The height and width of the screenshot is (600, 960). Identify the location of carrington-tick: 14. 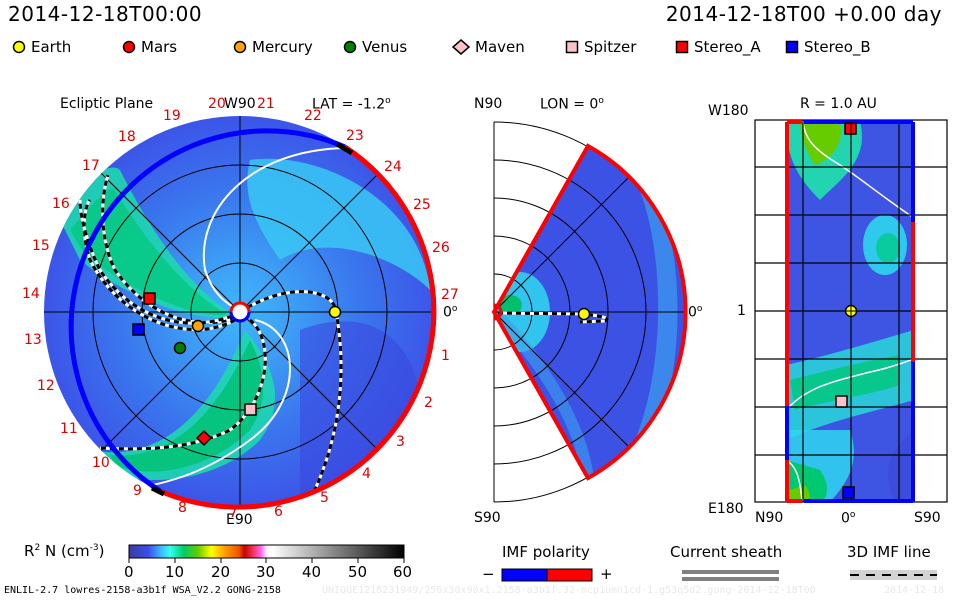
(31, 294).